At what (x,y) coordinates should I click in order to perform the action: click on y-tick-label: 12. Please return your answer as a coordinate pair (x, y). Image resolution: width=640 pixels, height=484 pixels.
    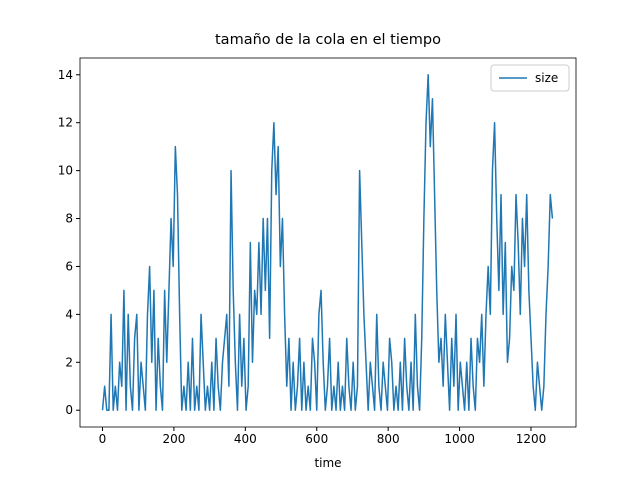
    Looking at the image, I should click on (65, 123).